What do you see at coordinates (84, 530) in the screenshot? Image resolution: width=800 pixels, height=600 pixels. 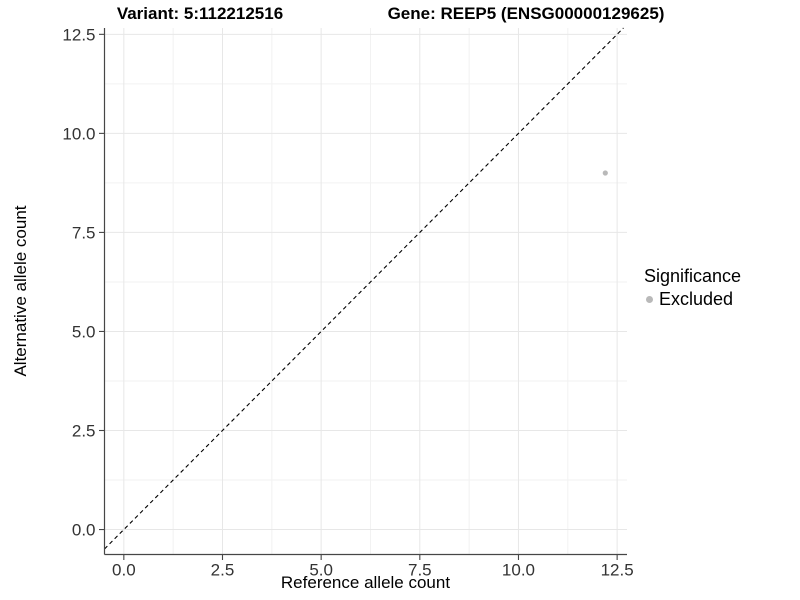 I see `y-tick-label: 0.0` at bounding box center [84, 530].